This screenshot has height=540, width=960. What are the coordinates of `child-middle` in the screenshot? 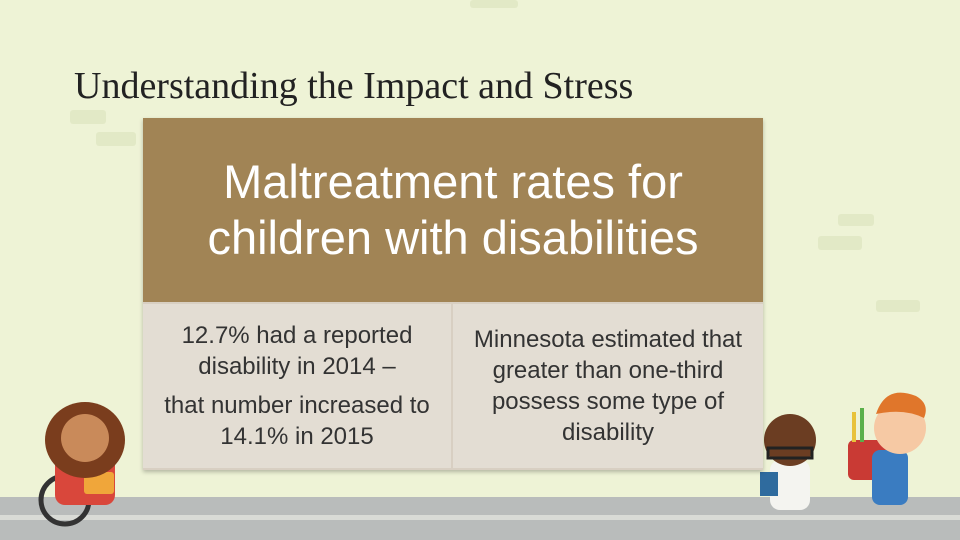 It's located at (788, 462).